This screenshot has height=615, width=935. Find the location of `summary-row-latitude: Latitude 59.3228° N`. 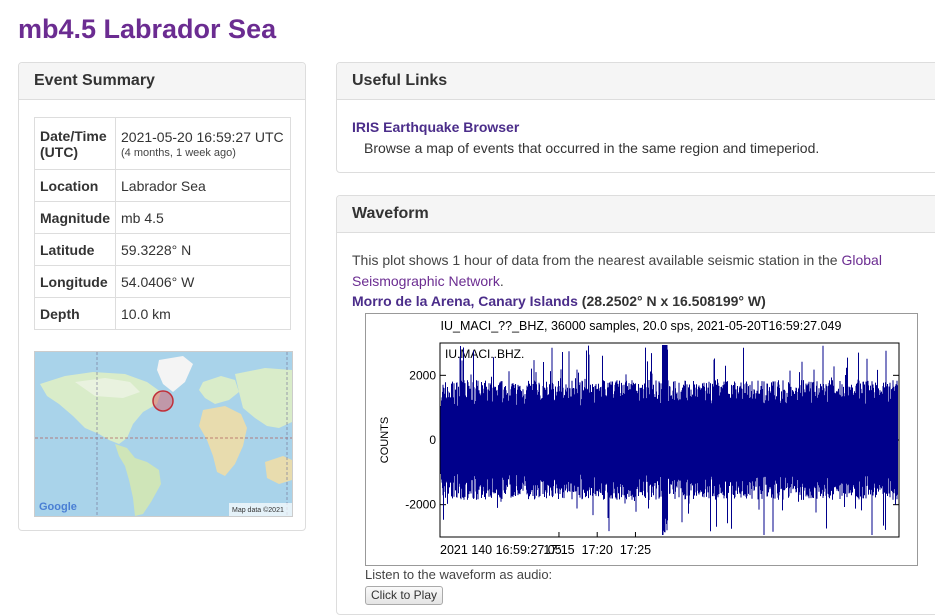

summary-row-latitude: Latitude 59.3228° N is located at coordinates (162, 249).